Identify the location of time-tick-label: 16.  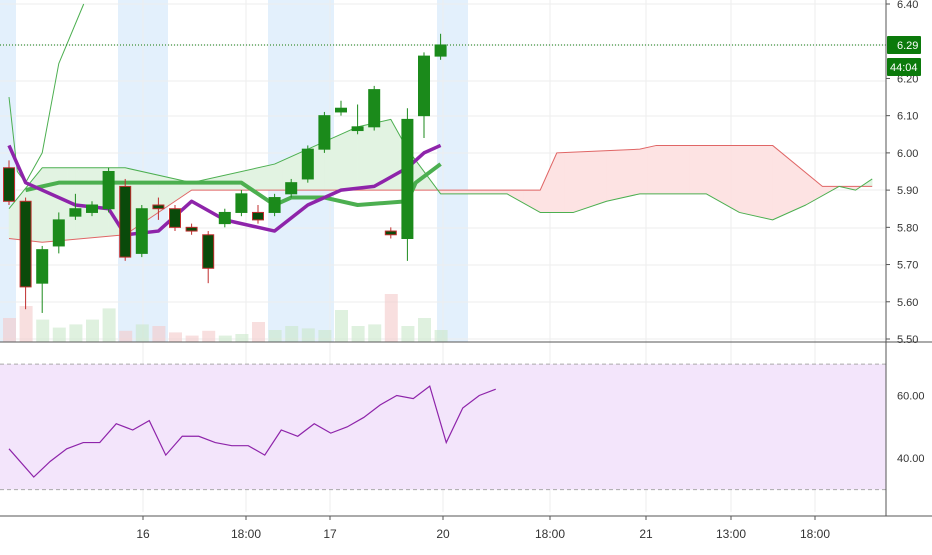
(143, 534).